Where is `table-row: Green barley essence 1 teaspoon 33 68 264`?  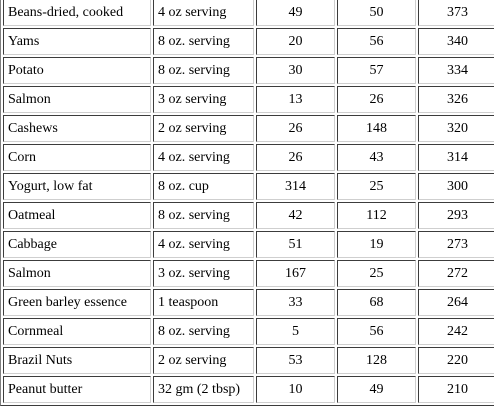
table-row: Green barley essence 1 teaspoon 33 68 264 is located at coordinates (248, 302).